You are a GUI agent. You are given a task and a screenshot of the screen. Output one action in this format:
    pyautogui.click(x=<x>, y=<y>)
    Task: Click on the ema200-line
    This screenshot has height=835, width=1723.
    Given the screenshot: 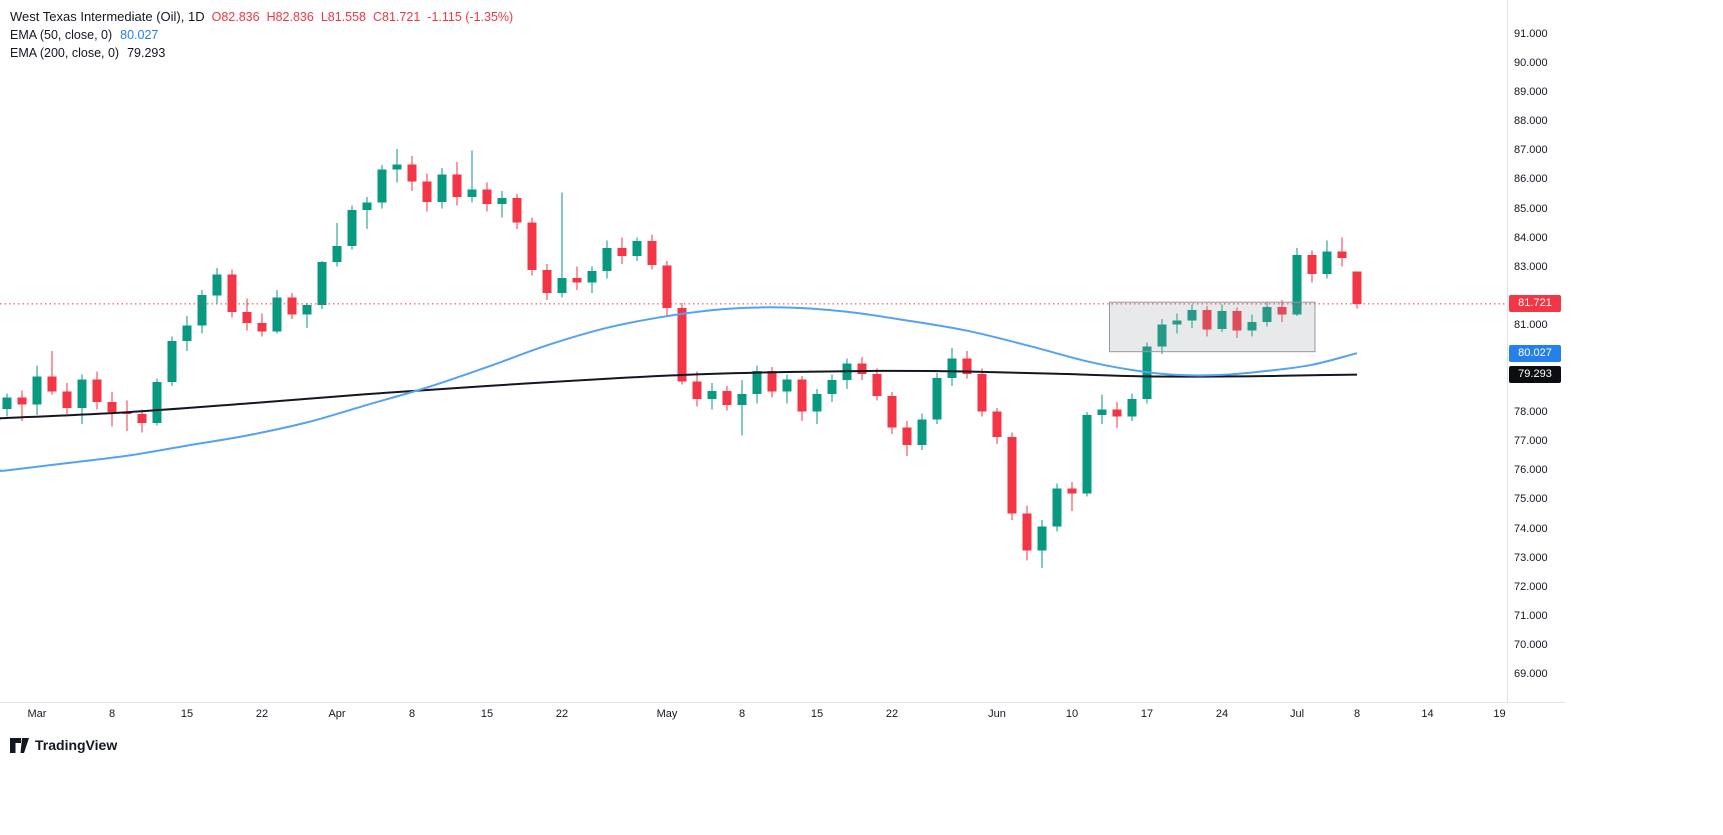 What is the action you would take?
    pyautogui.click(x=679, y=394)
    